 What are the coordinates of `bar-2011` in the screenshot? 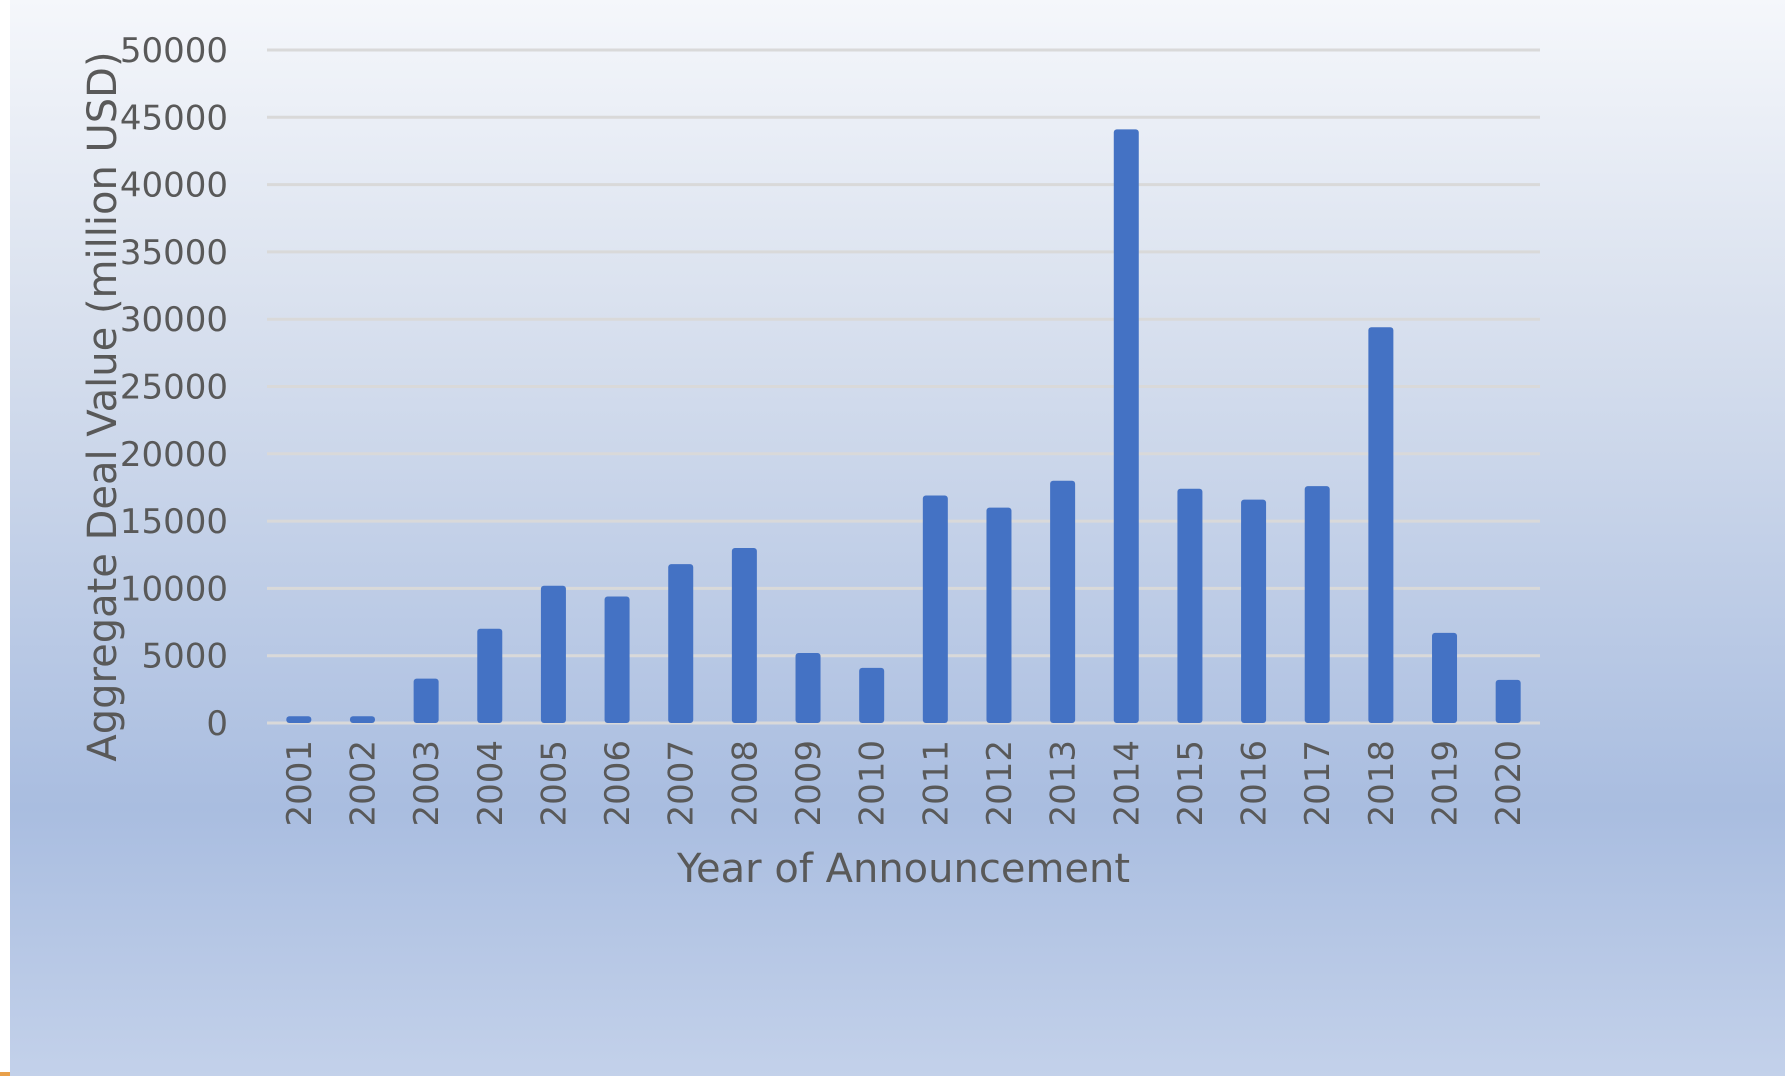 It's located at (935, 609).